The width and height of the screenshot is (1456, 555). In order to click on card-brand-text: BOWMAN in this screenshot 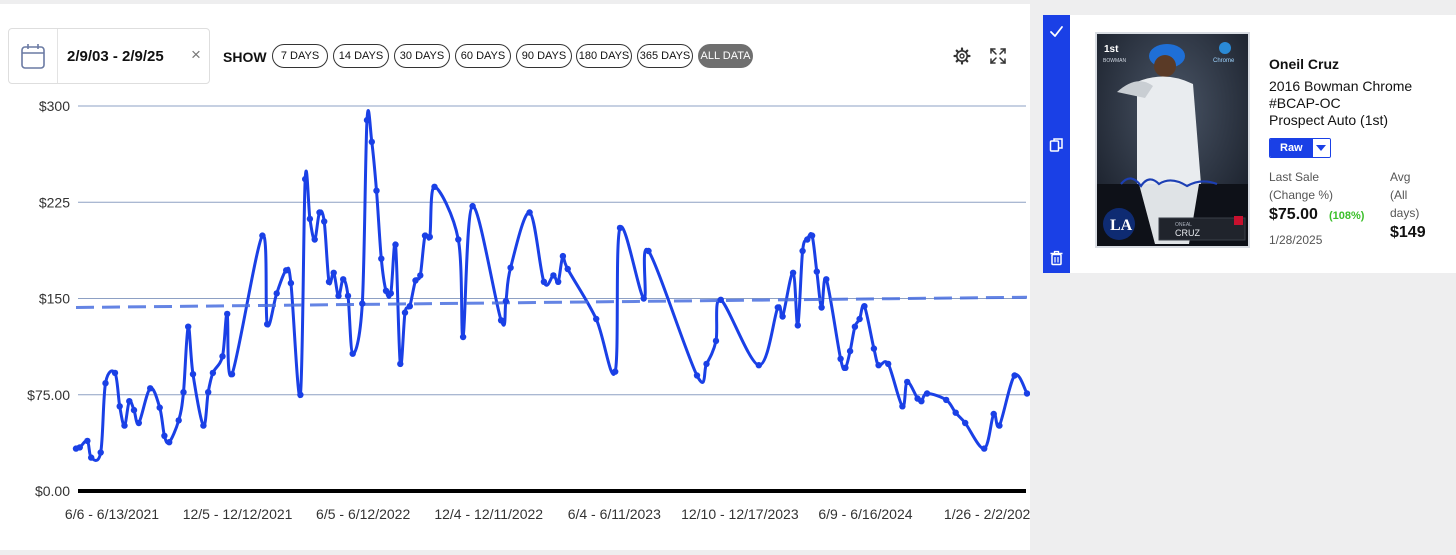, I will do `click(1114, 61)`.